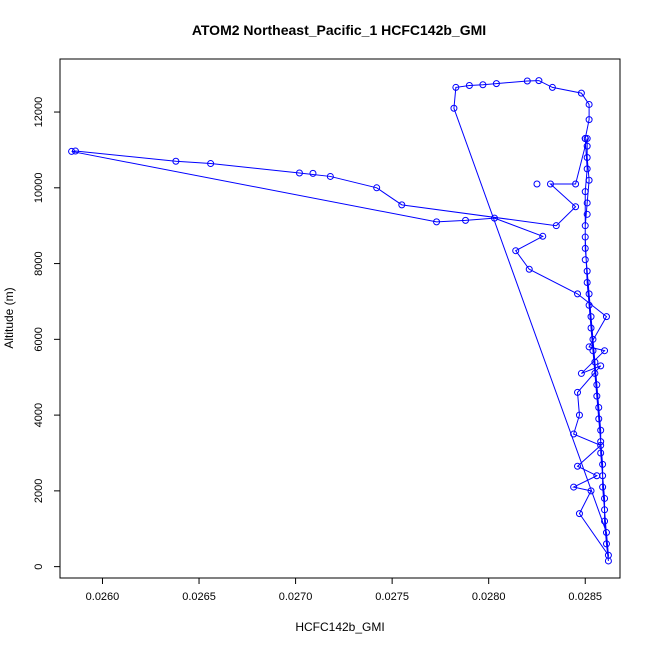 This screenshot has width=650, height=650. Describe the element at coordinates (585, 597) in the screenshot. I see `x-tick-label: 0.0285` at that location.